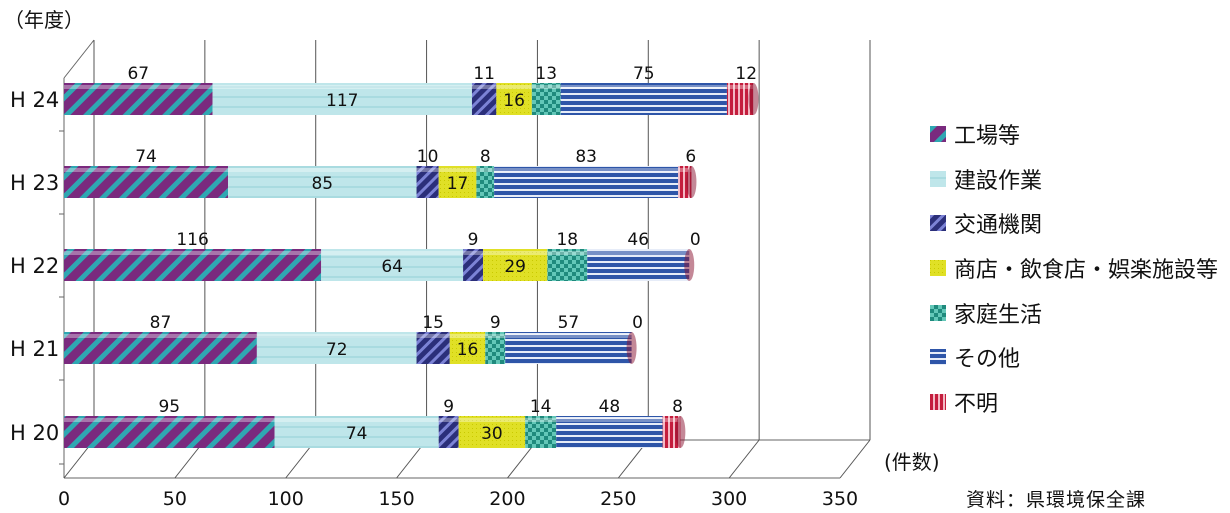  Describe the element at coordinates (618, 499) in the screenshot. I see `x-tick-label: 250` at that location.